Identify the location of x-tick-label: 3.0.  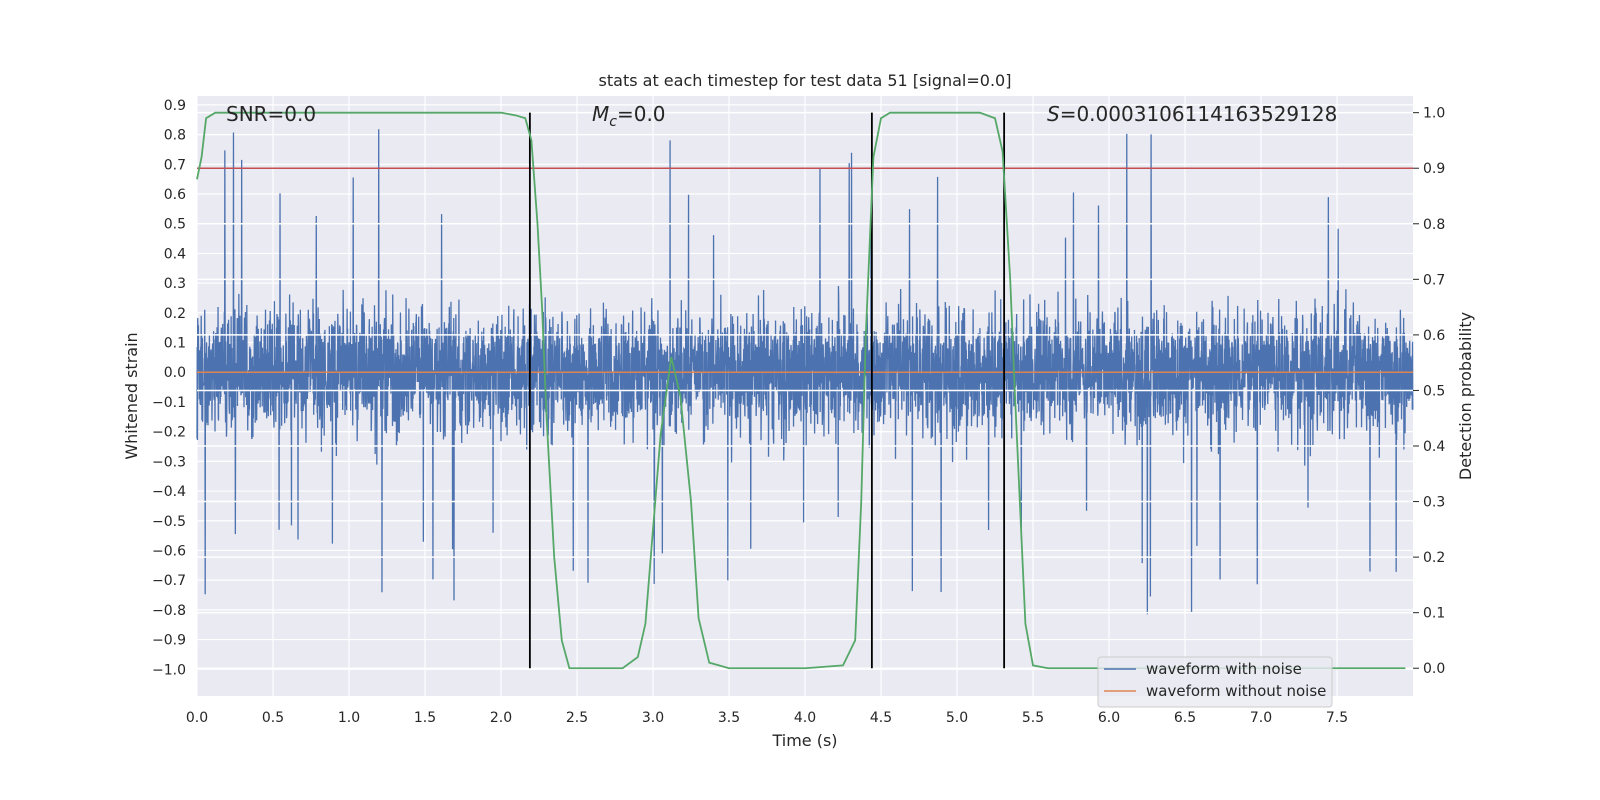
(653, 718).